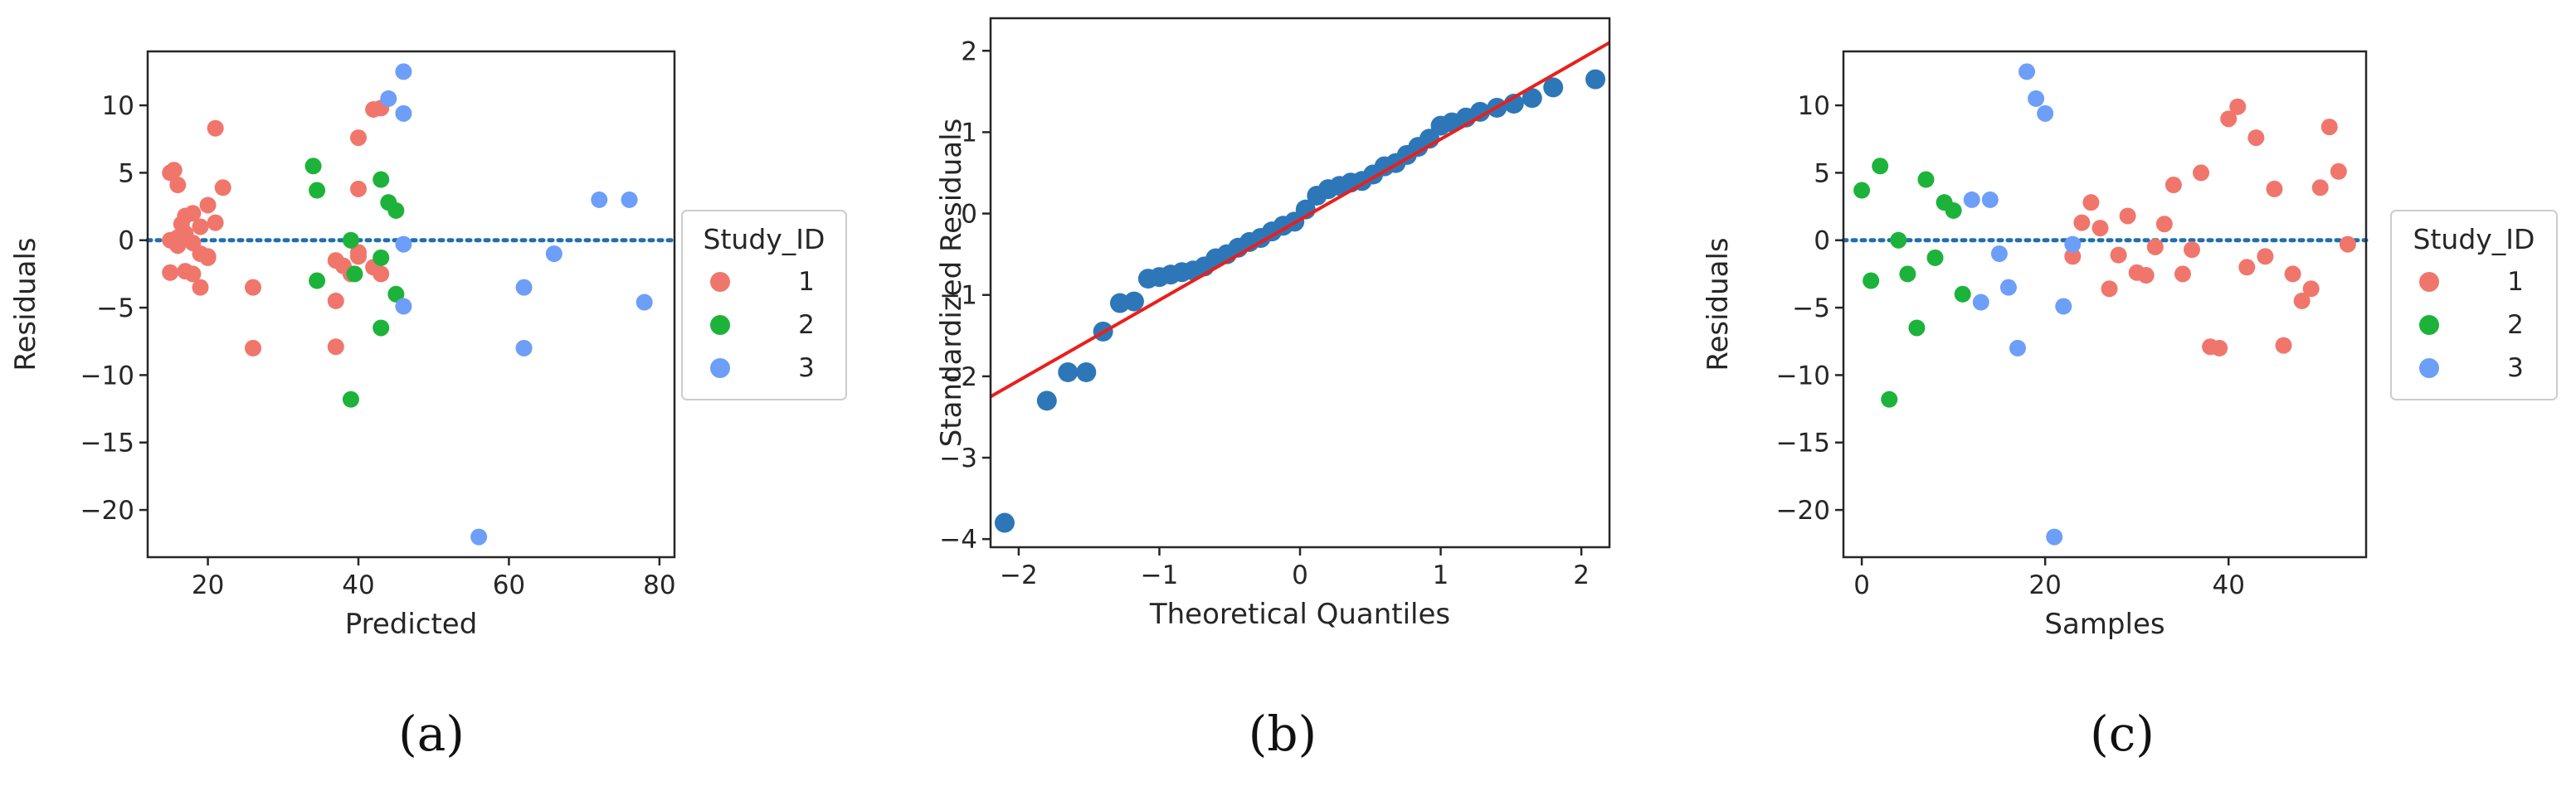 Image resolution: width=2576 pixels, height=786 pixels. Describe the element at coordinates (1300, 575) in the screenshot. I see `x-tick-label: 0` at that location.